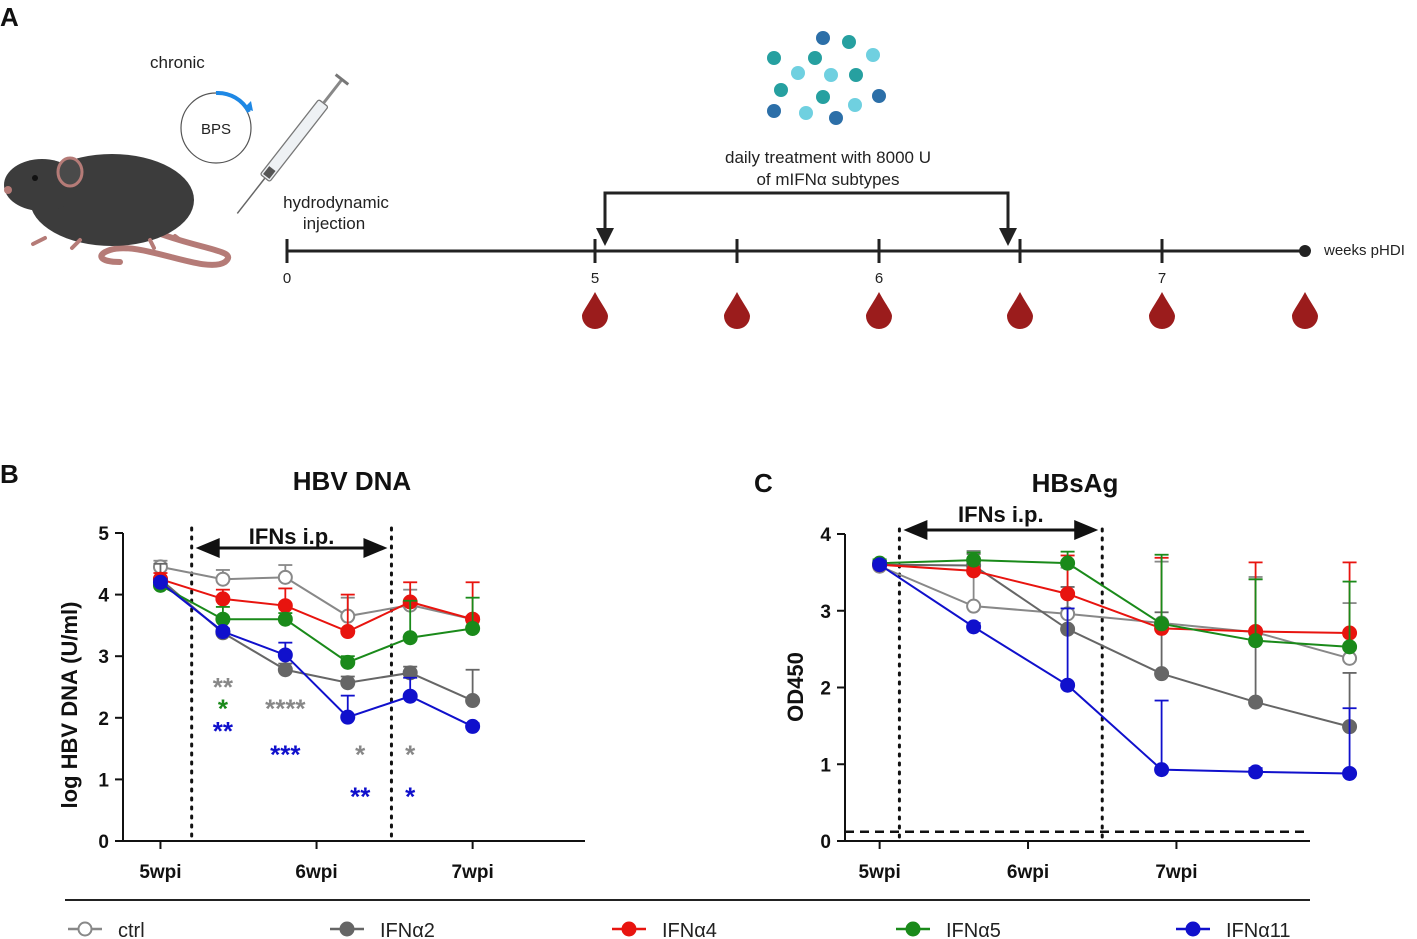 This screenshot has width=1417, height=939. Describe the element at coordinates (1364, 250) in the screenshot. I see `timeline-end-label: weeks pHDI` at that location.